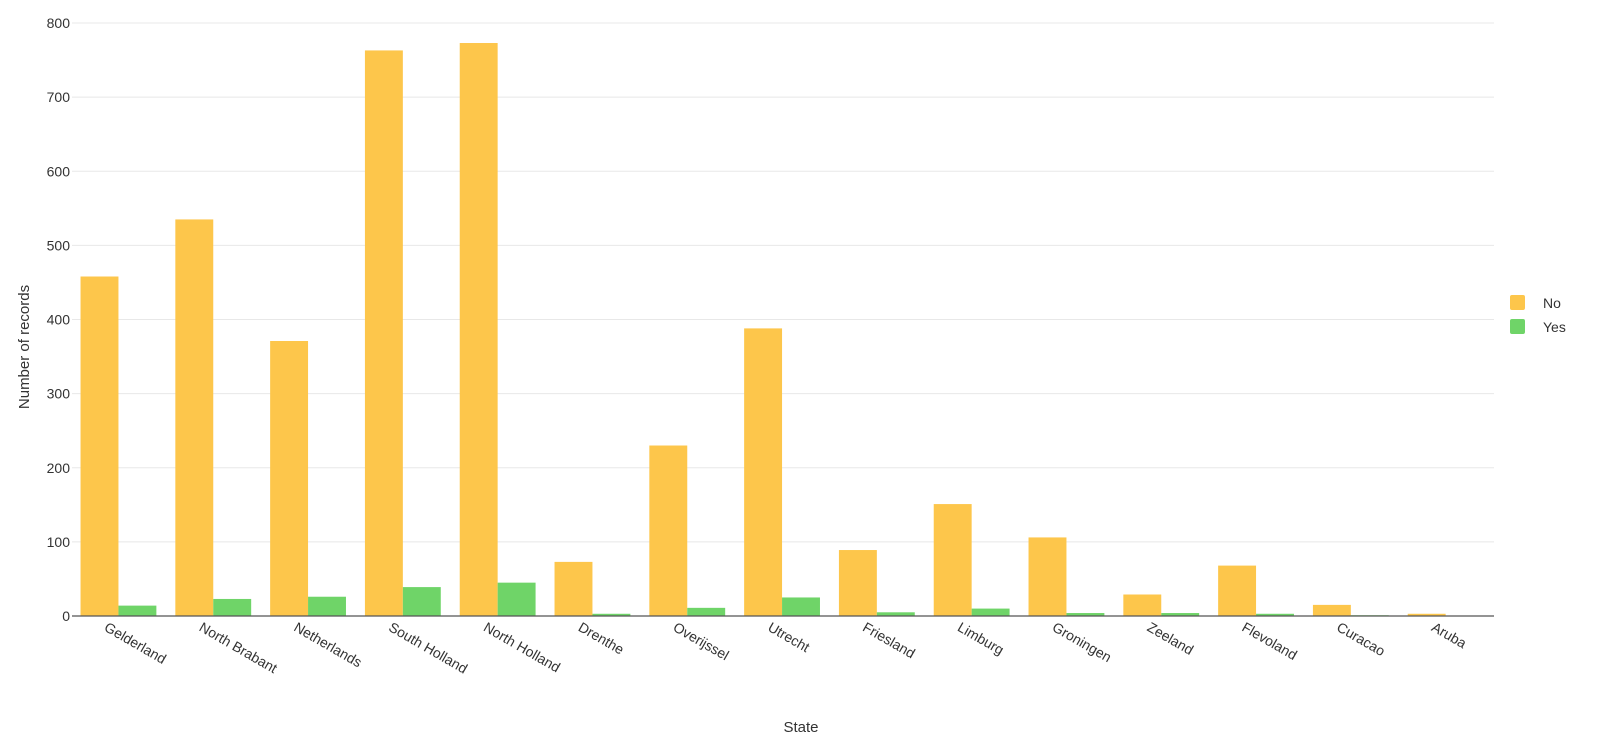  I want to click on bar-yes-overijssel, so click(706, 611).